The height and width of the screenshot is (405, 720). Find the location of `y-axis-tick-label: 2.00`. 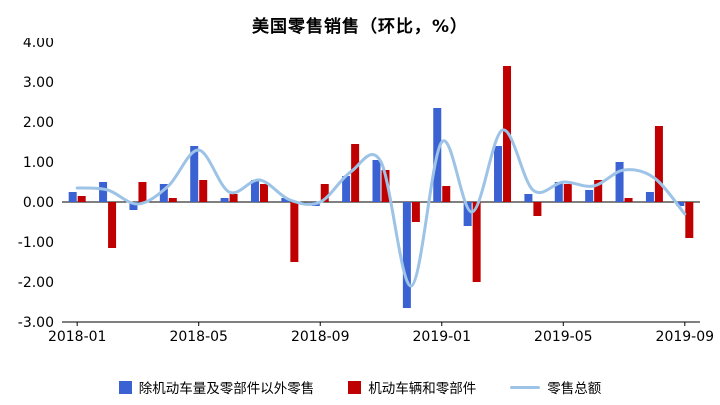

y-axis-tick-label: 2.00 is located at coordinates (38, 123).